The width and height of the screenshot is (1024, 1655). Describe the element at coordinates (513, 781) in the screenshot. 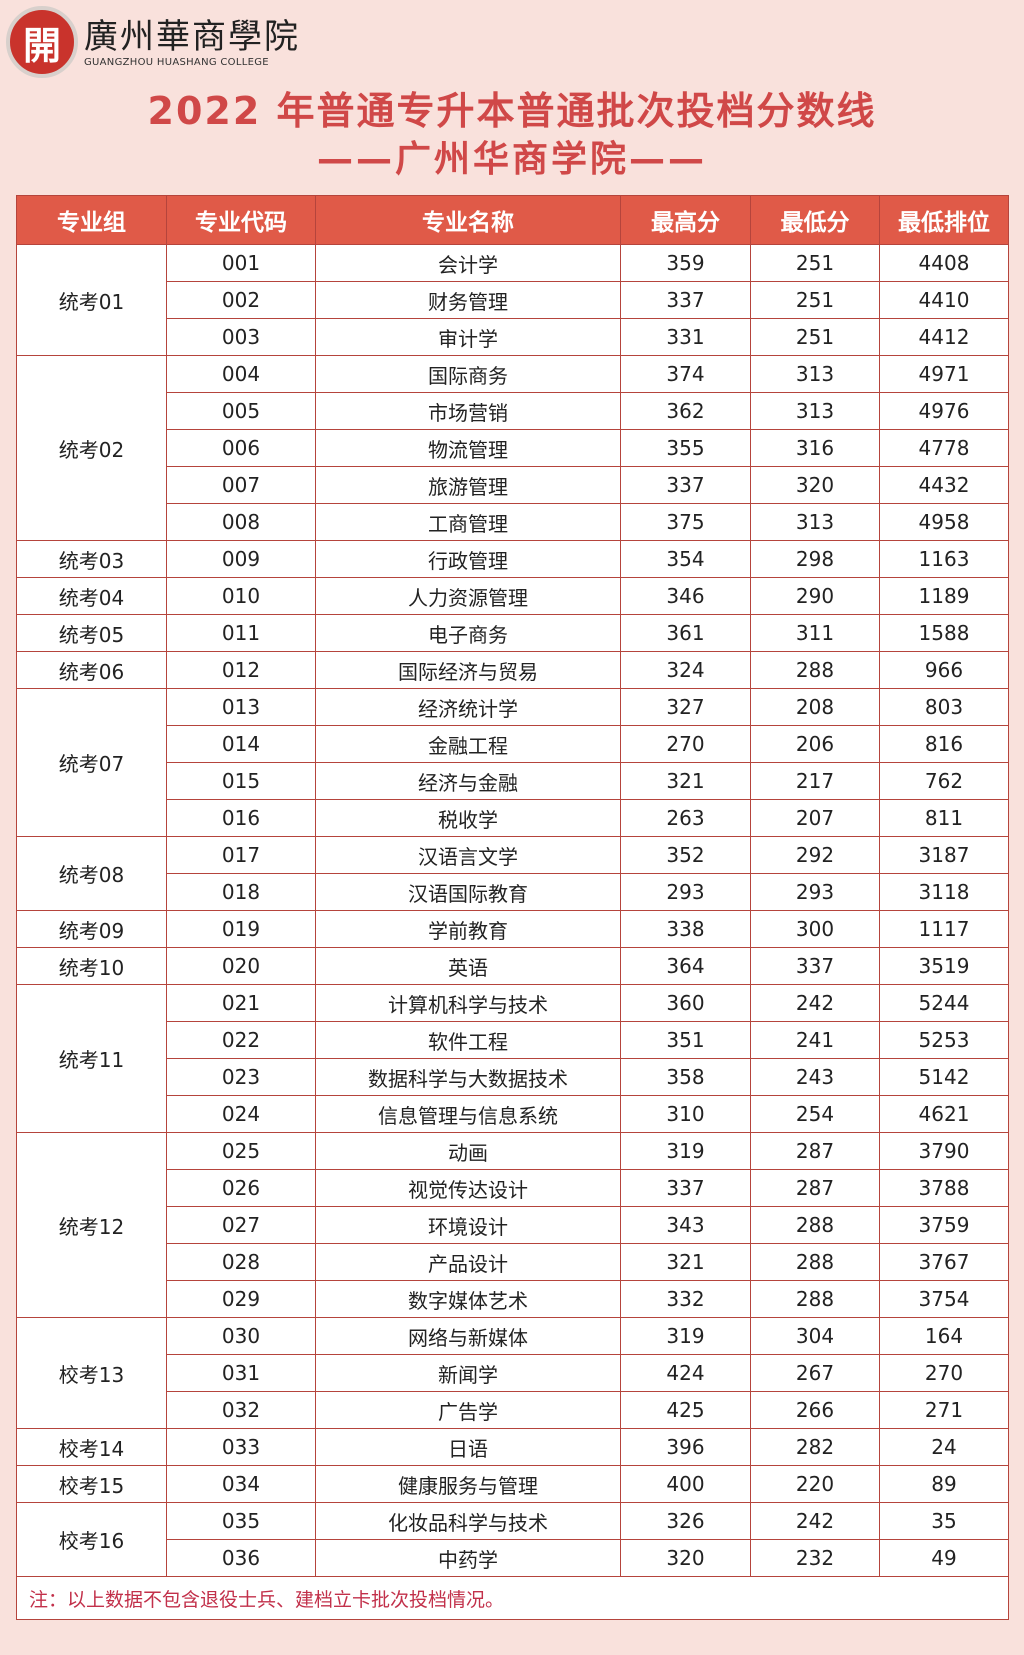

I see `table-row: 015 经济与金融 321 217 762` at that location.